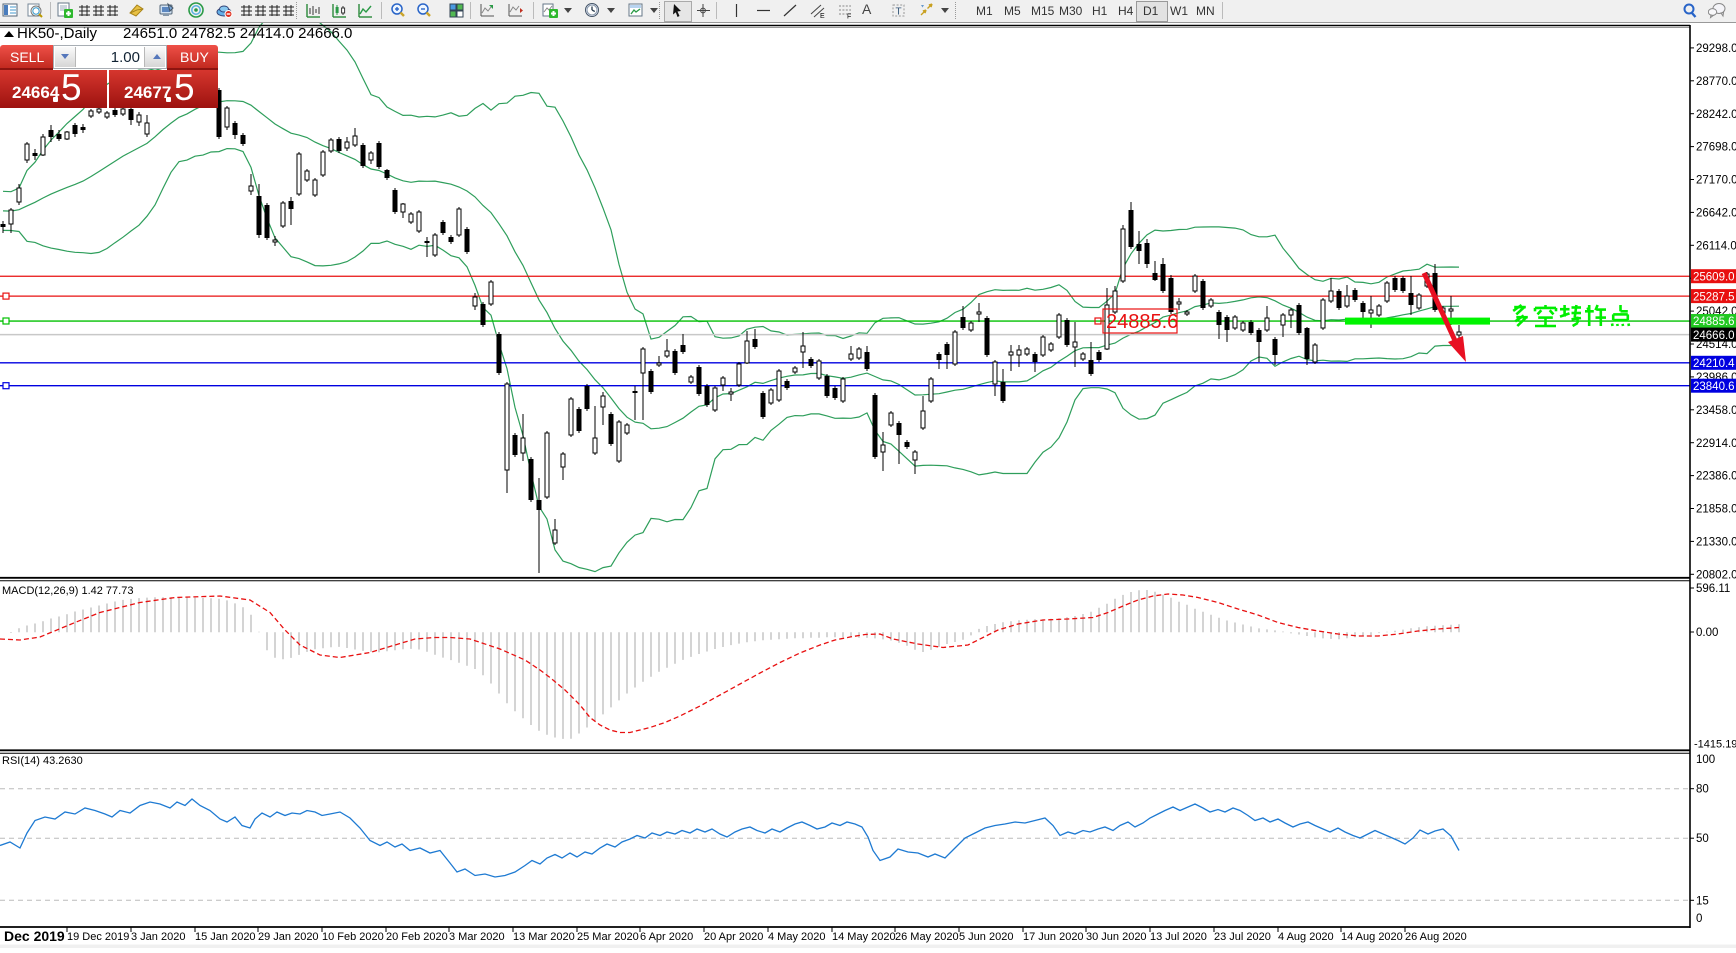 This screenshot has width=1736, height=953. Describe the element at coordinates (1306, 937) in the screenshot. I see `svg-text: 4 Aug 2020` at that location.